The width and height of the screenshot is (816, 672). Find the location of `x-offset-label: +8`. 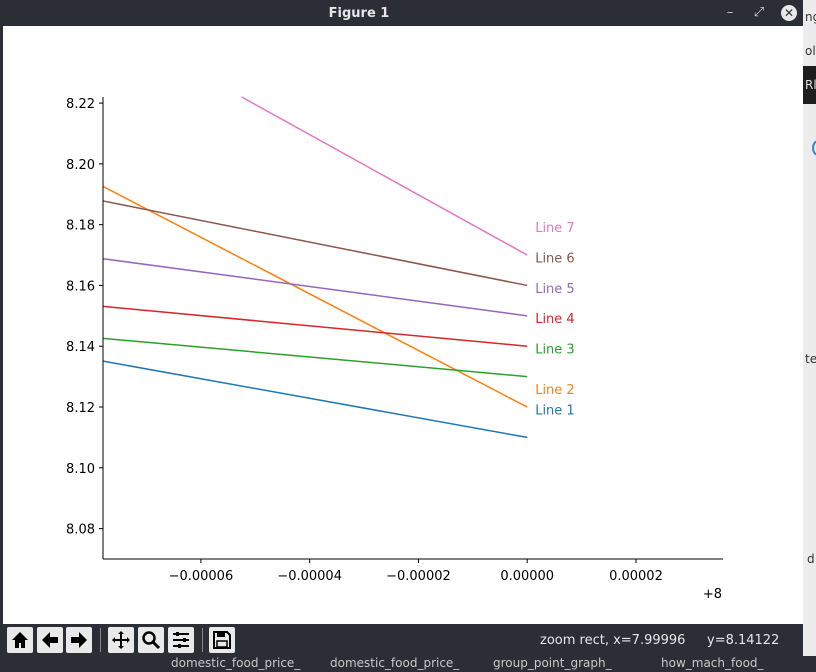

x-offset-label: +8 is located at coordinates (712, 594).